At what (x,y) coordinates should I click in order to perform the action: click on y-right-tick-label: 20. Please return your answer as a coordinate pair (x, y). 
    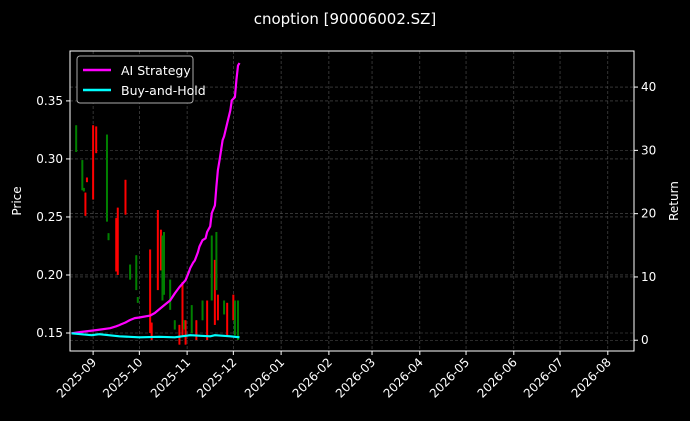
    Looking at the image, I should click on (648, 214).